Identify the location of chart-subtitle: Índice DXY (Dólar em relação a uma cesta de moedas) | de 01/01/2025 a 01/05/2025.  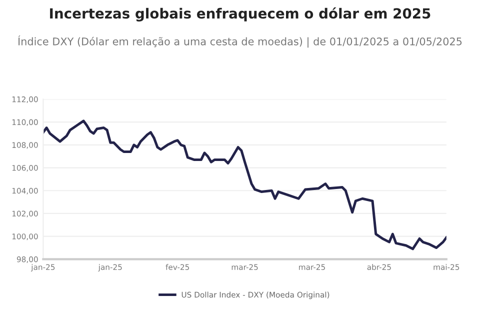
(240, 42).